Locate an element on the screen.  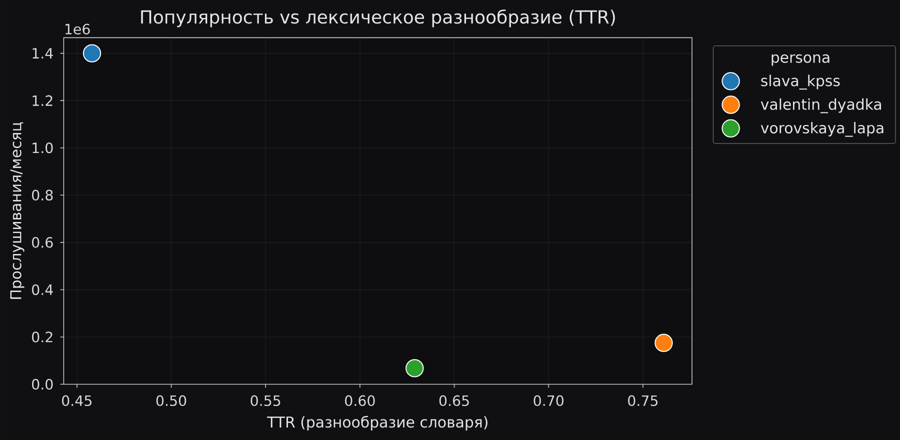
x-tick-label: 0.50 is located at coordinates (171, 400).